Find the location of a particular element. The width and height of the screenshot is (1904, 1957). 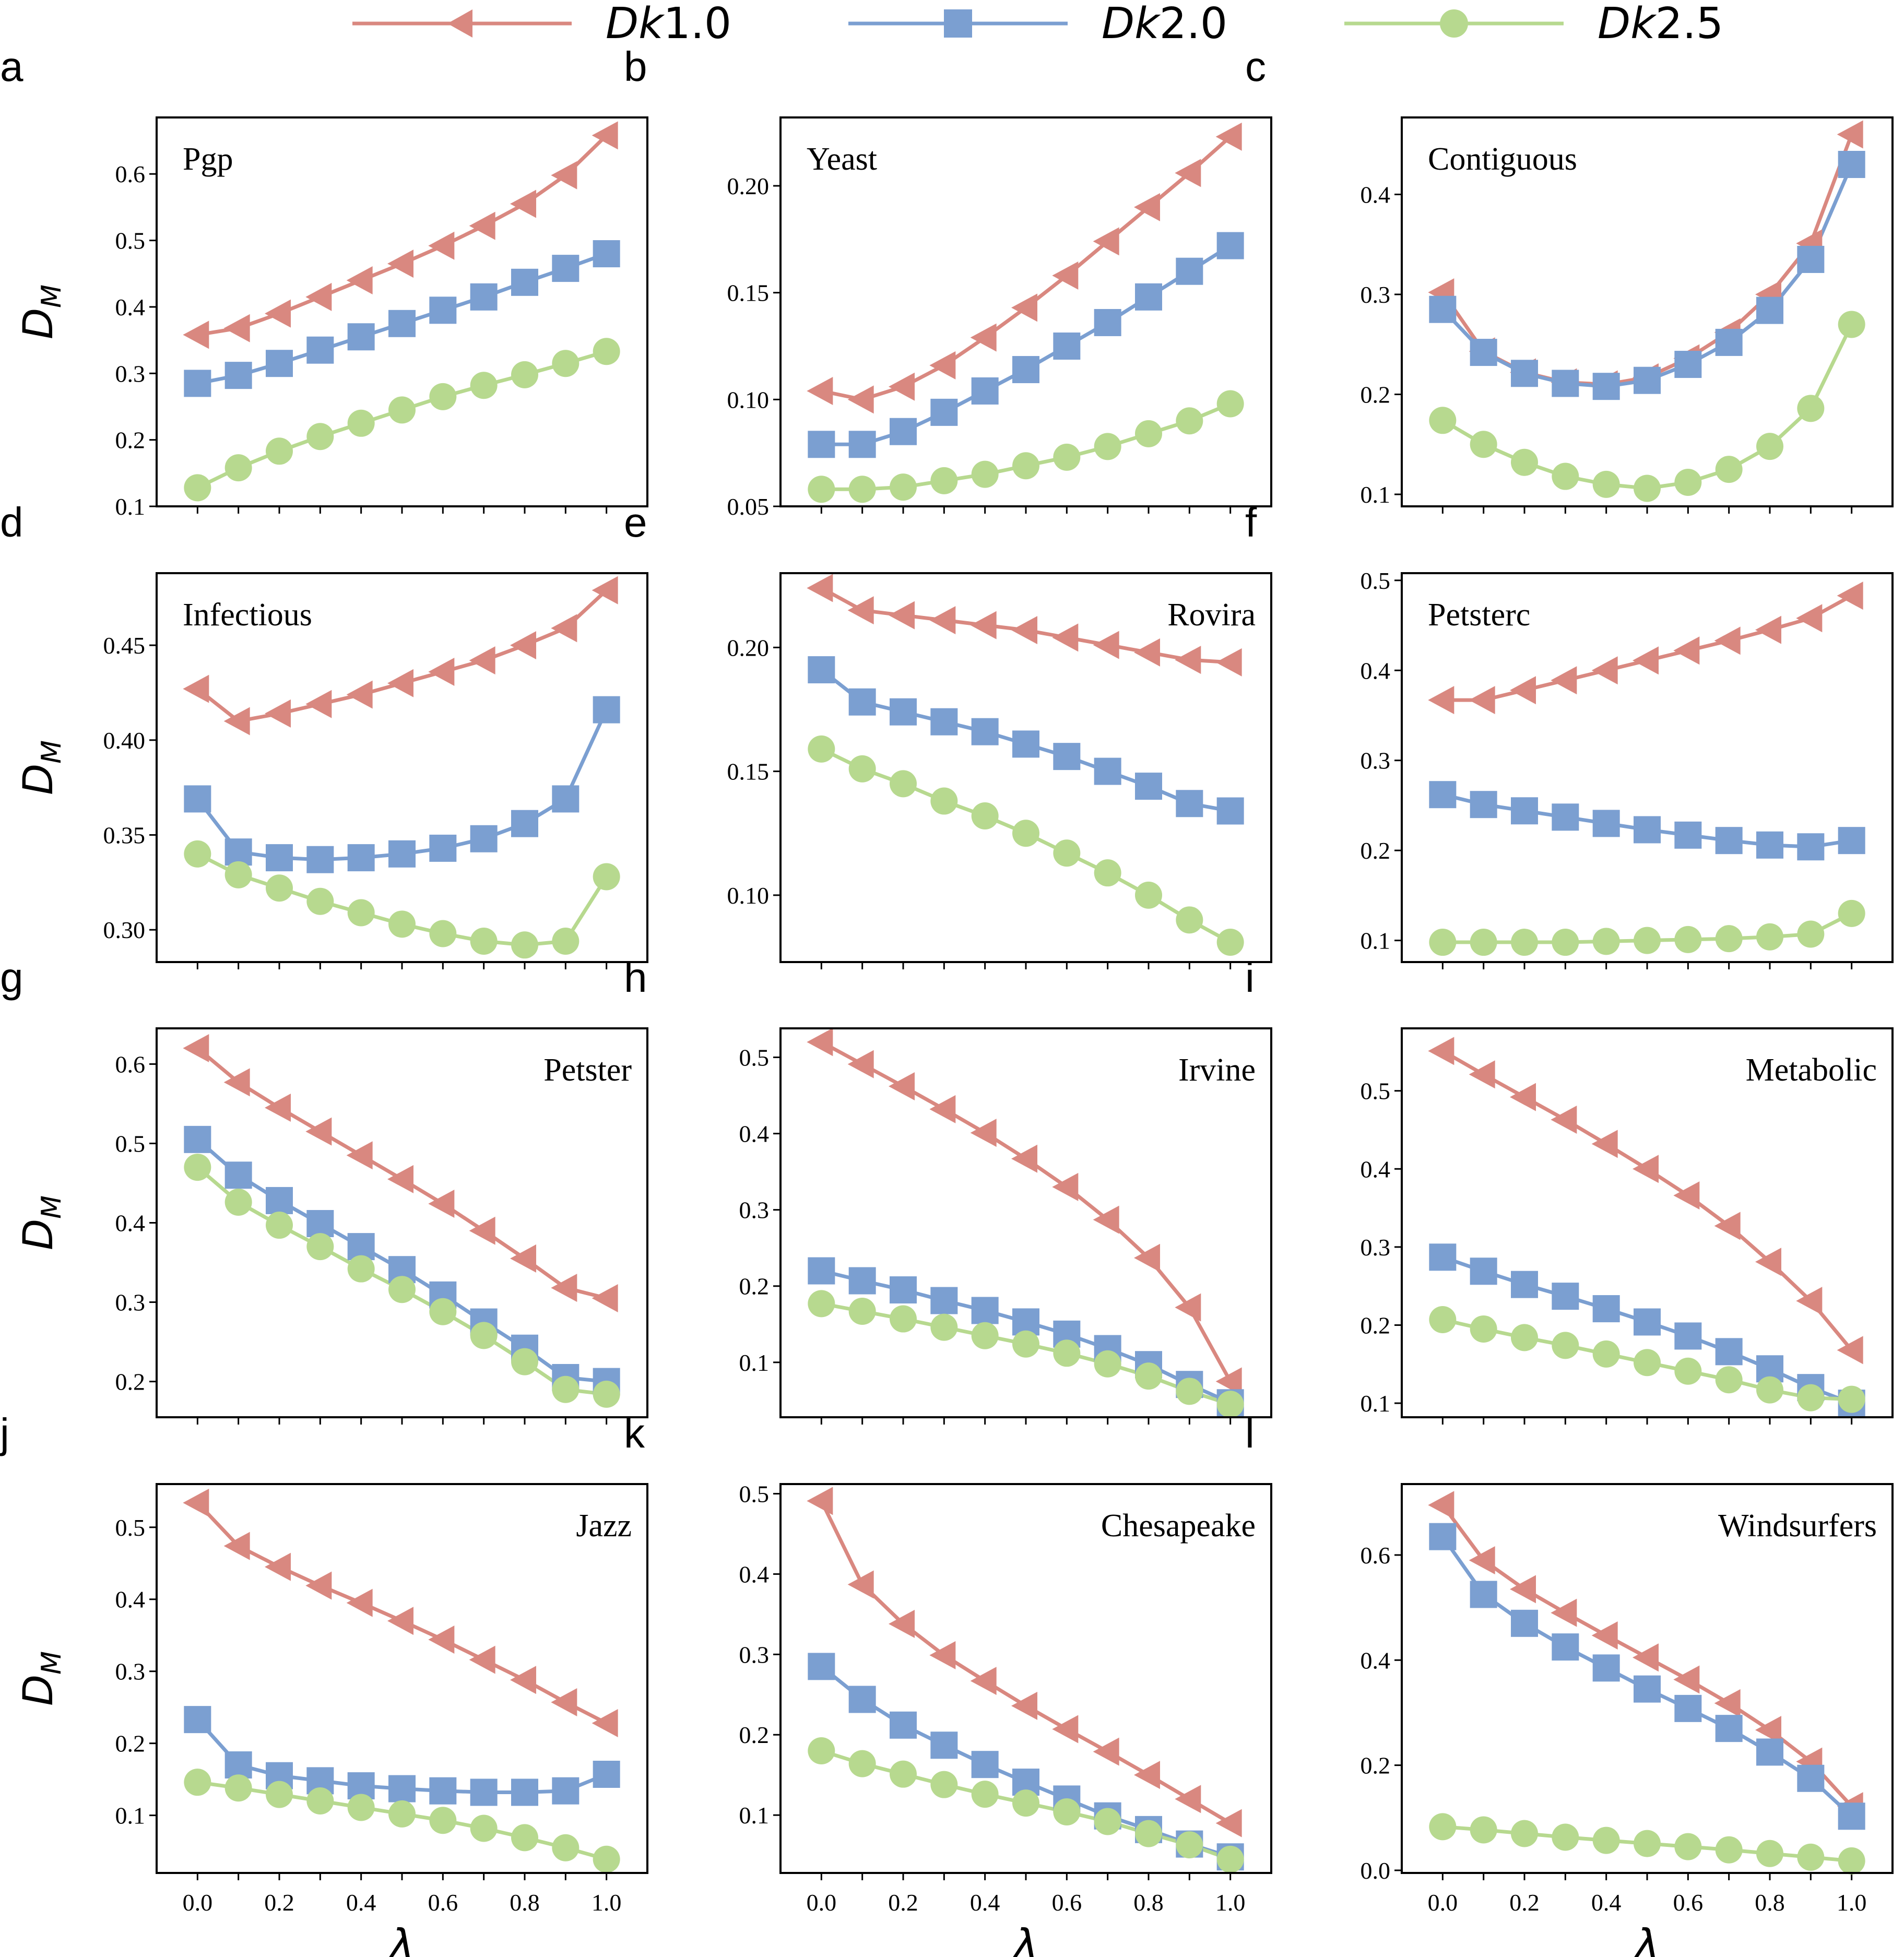

panel-letter-h: h is located at coordinates (635, 977).